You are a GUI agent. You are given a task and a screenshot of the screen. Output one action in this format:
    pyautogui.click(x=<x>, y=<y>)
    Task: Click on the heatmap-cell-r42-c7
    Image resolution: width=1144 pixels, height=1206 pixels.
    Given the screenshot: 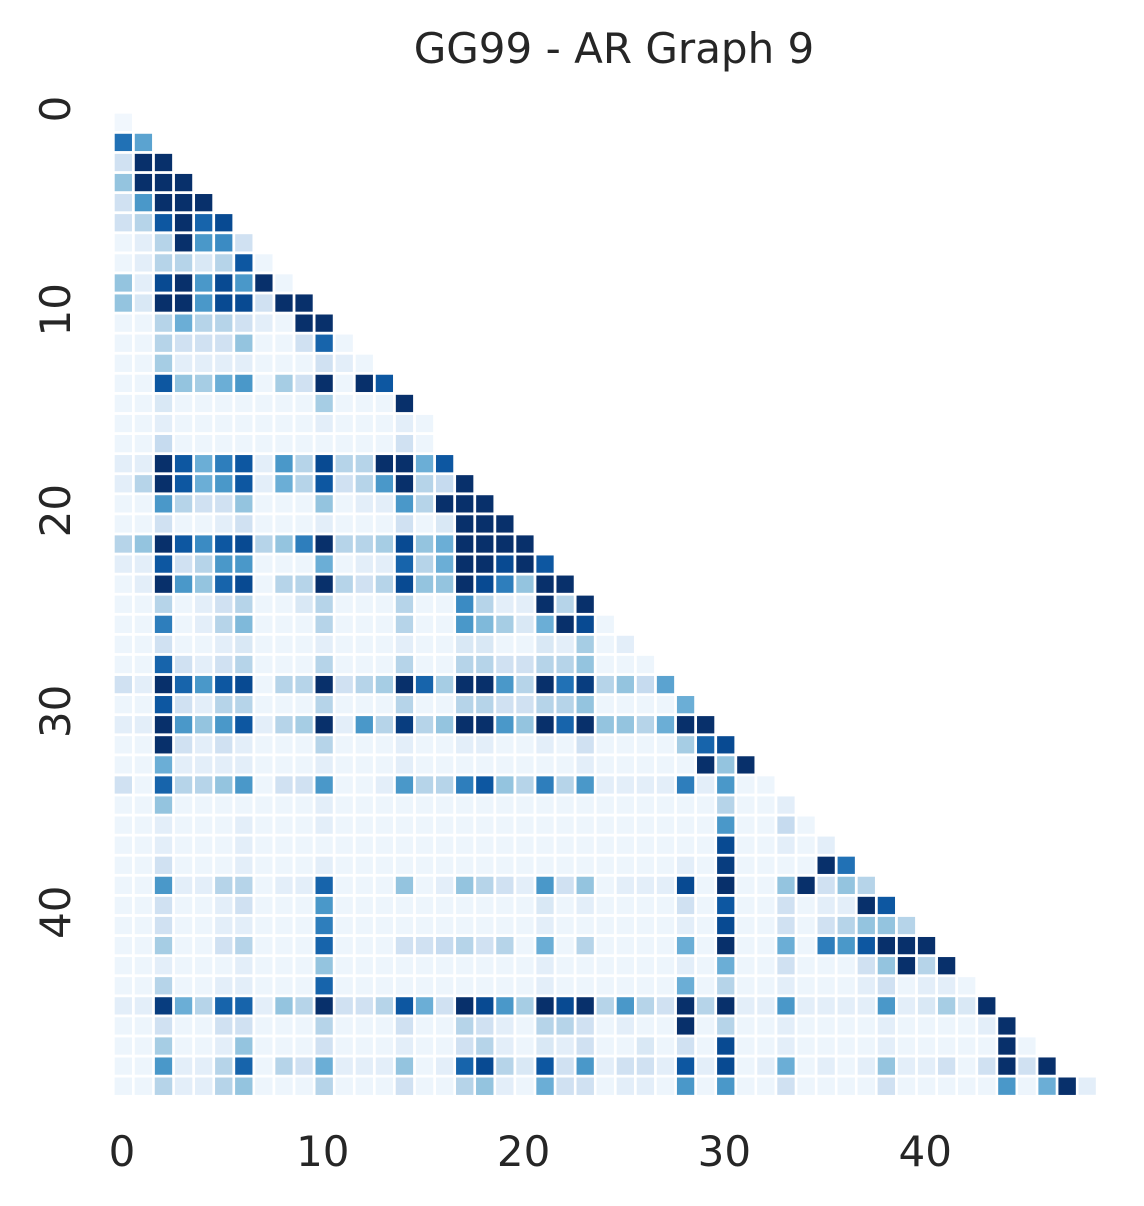 What is the action you would take?
    pyautogui.click(x=264, y=966)
    